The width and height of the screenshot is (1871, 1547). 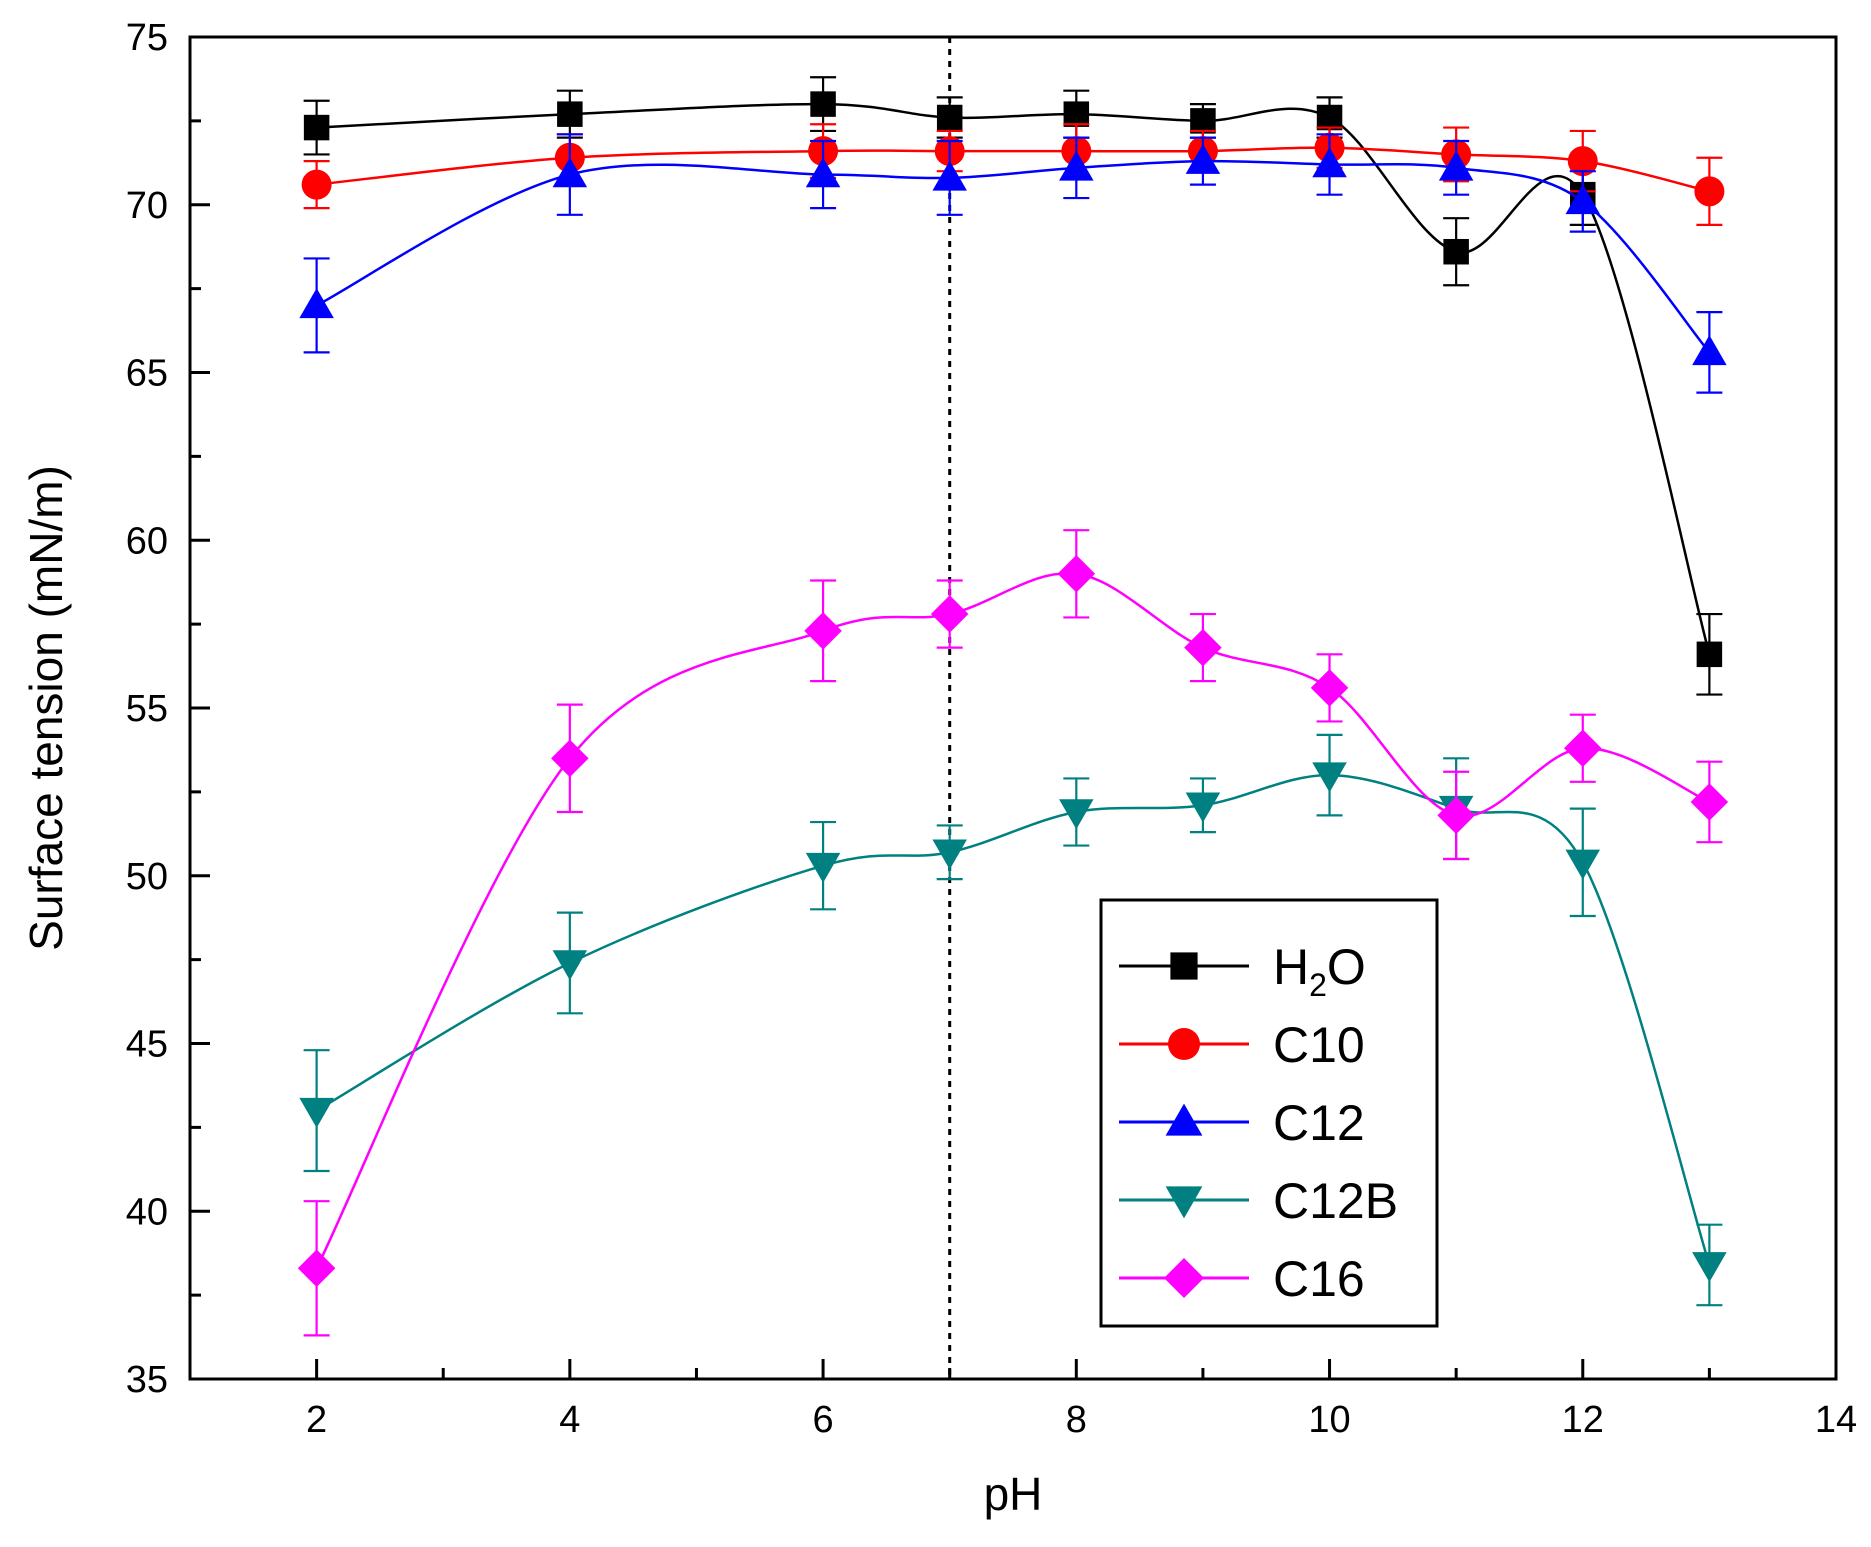 What do you see at coordinates (147, 1212) in the screenshot?
I see `y-tick-label: 40` at bounding box center [147, 1212].